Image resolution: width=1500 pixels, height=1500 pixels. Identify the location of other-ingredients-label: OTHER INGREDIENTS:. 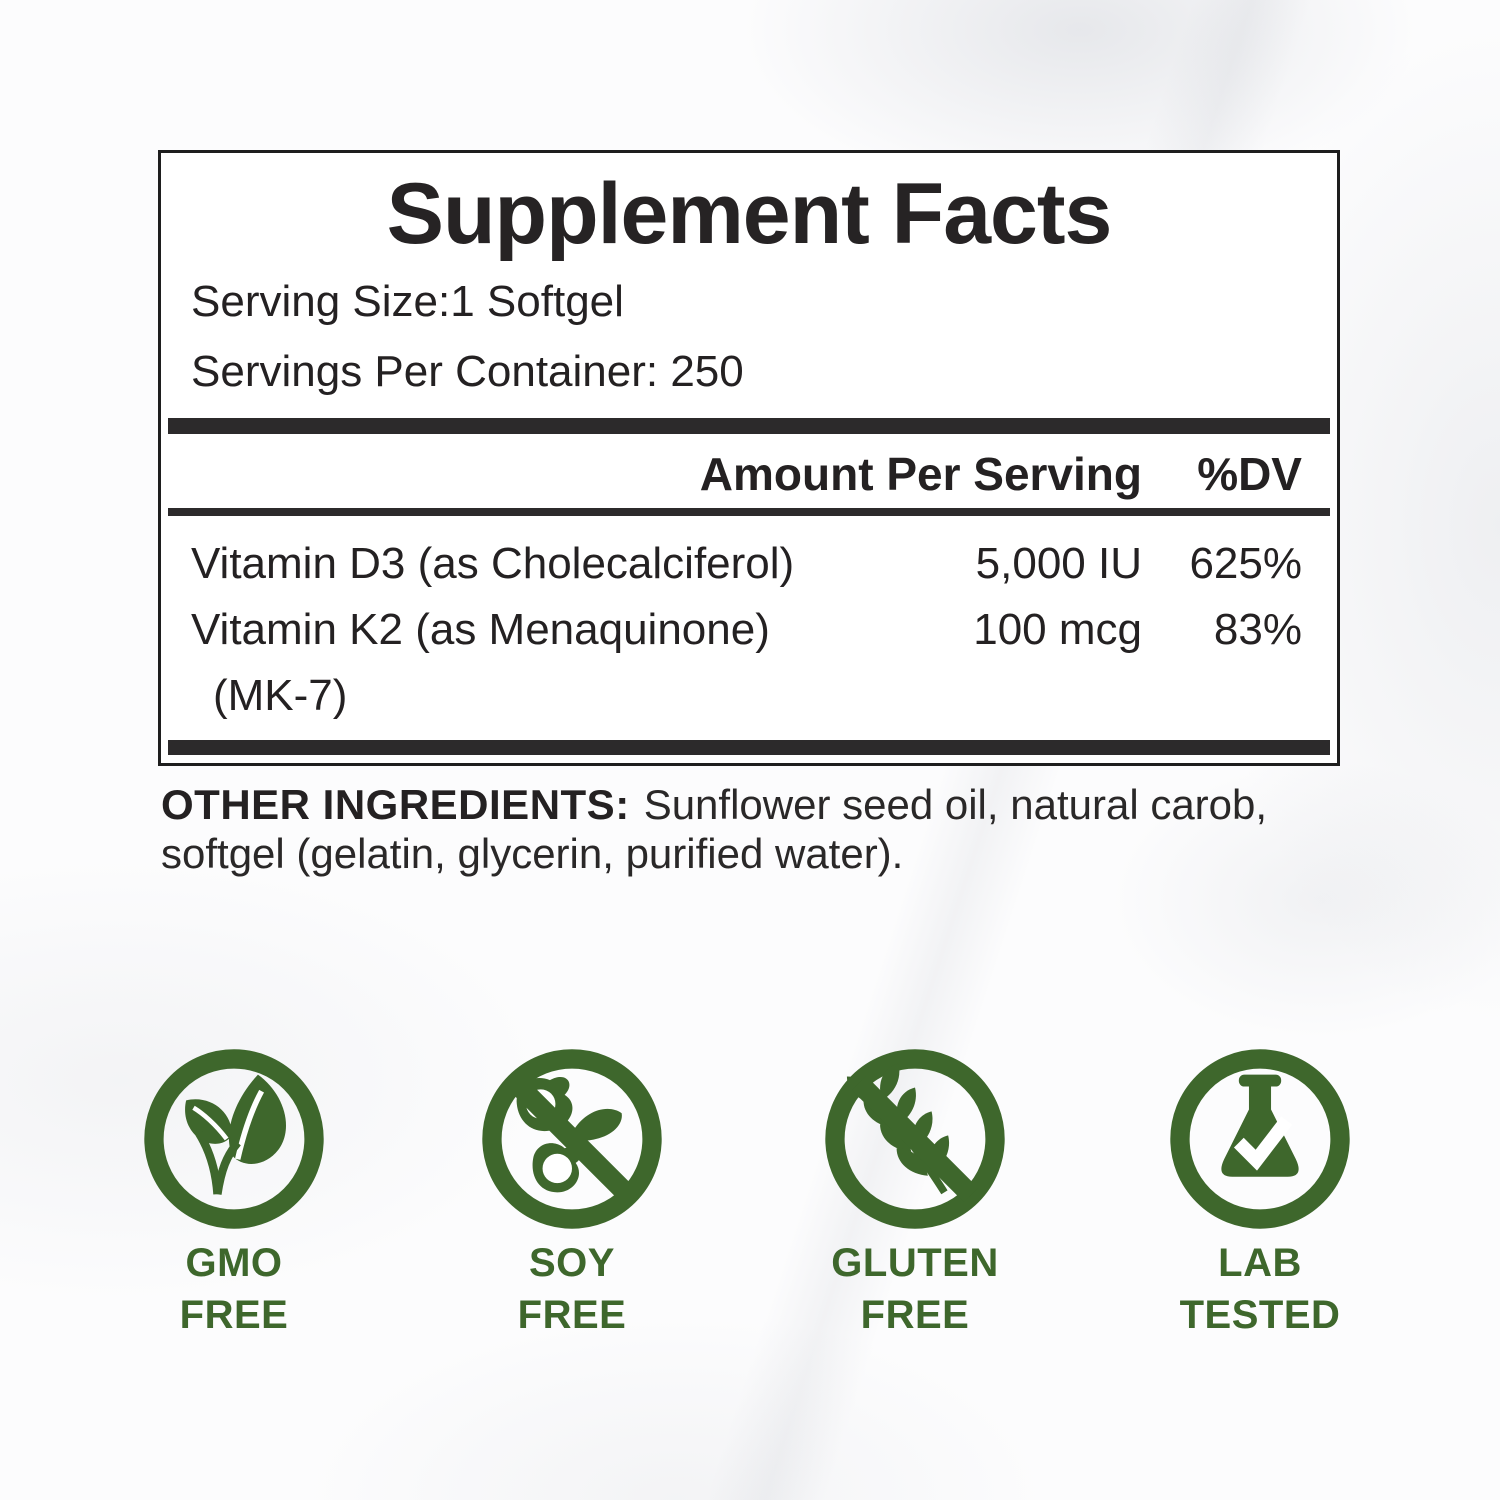
(395, 804).